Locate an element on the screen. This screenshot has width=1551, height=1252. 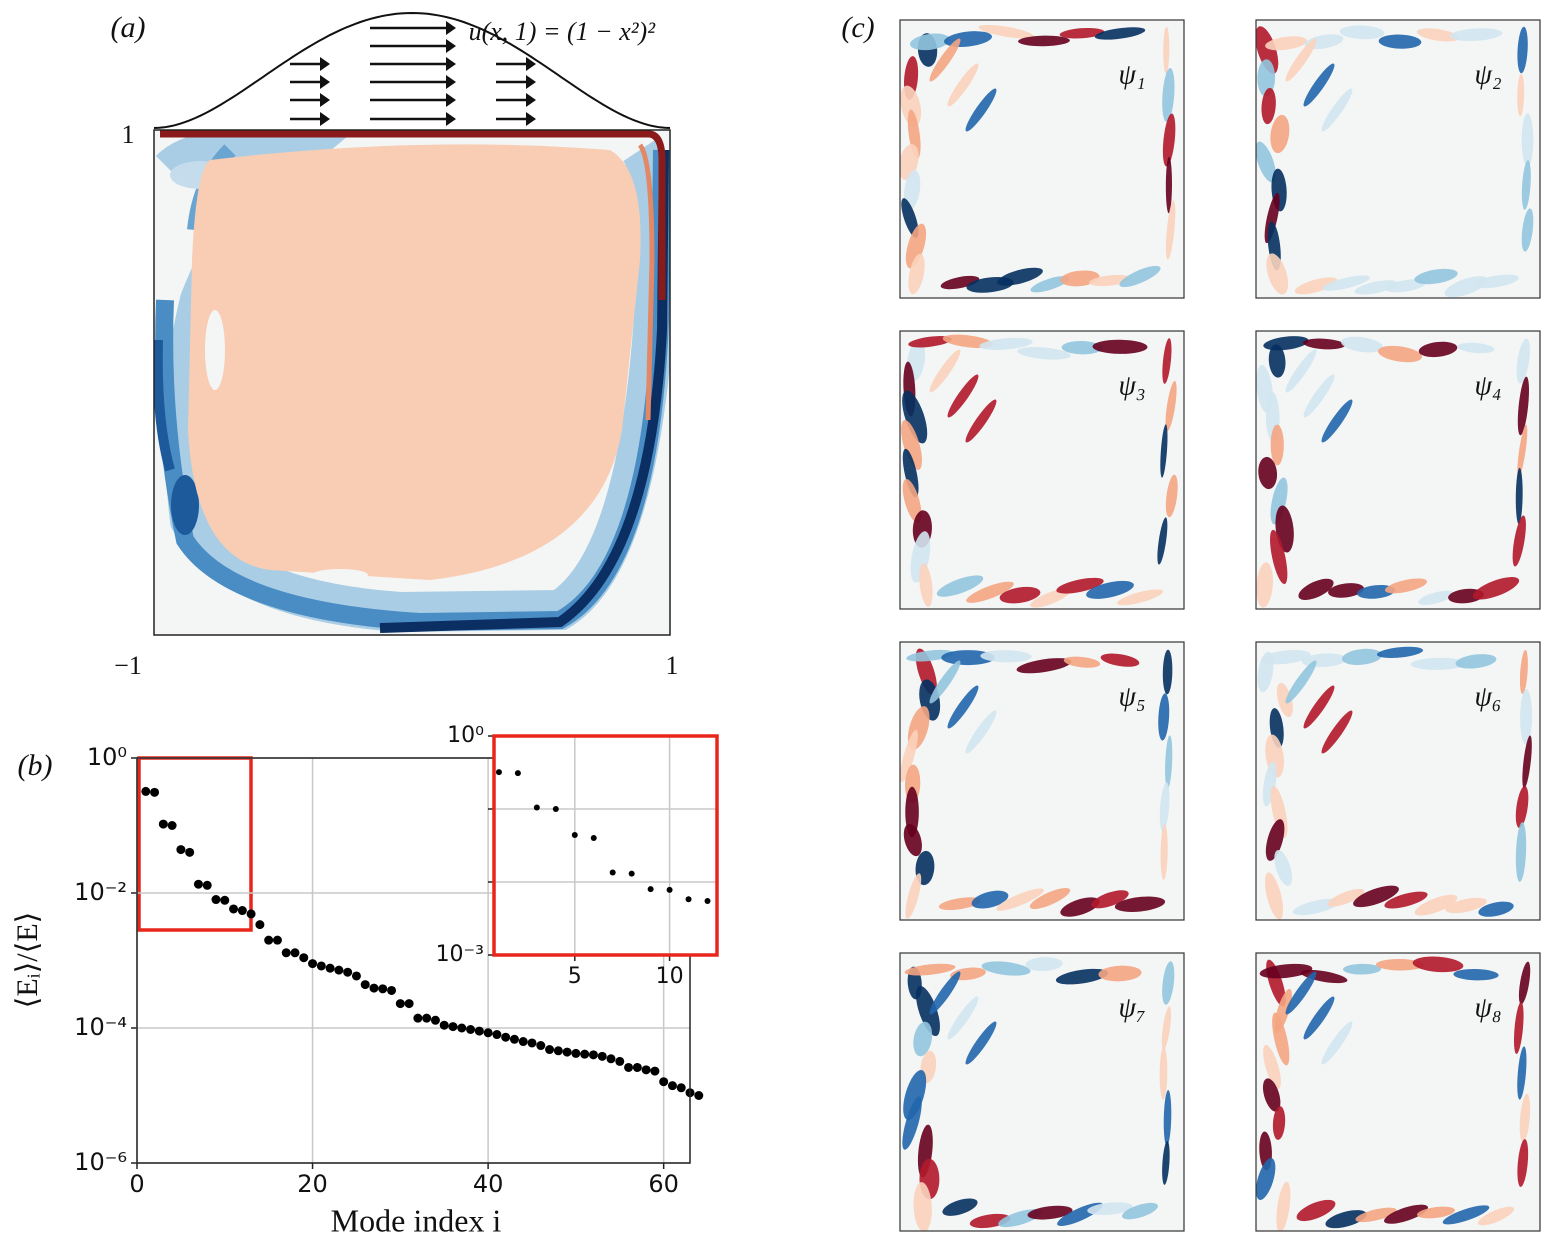
mode-label: ψ₂ is located at coordinates (1487, 74).